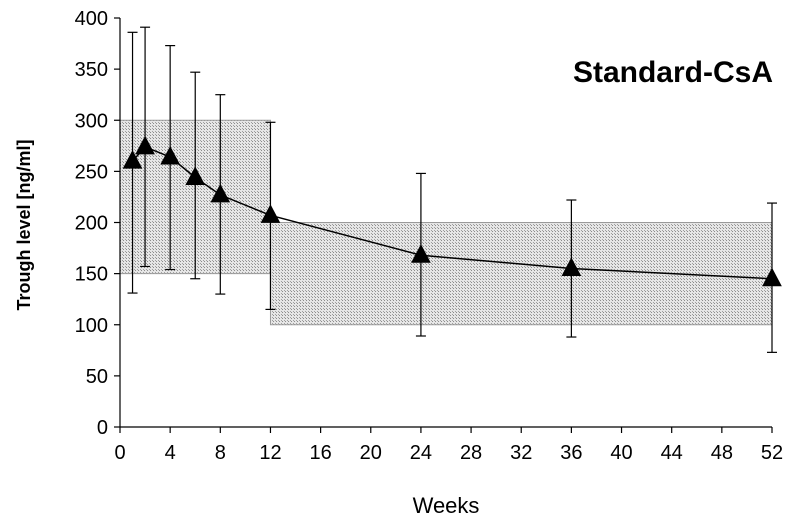 Image resolution: width=787 pixels, height=525 pixels. Describe the element at coordinates (91, 121) in the screenshot. I see `y-tick-label: 300` at that location.